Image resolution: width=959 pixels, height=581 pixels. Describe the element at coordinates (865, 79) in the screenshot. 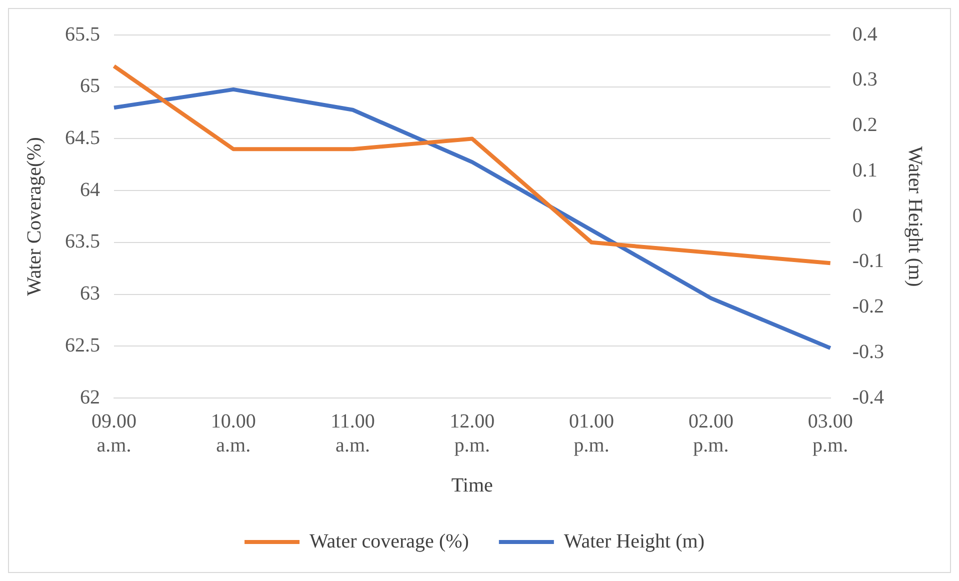

I see `y2-tick-label: 0.3` at that location.